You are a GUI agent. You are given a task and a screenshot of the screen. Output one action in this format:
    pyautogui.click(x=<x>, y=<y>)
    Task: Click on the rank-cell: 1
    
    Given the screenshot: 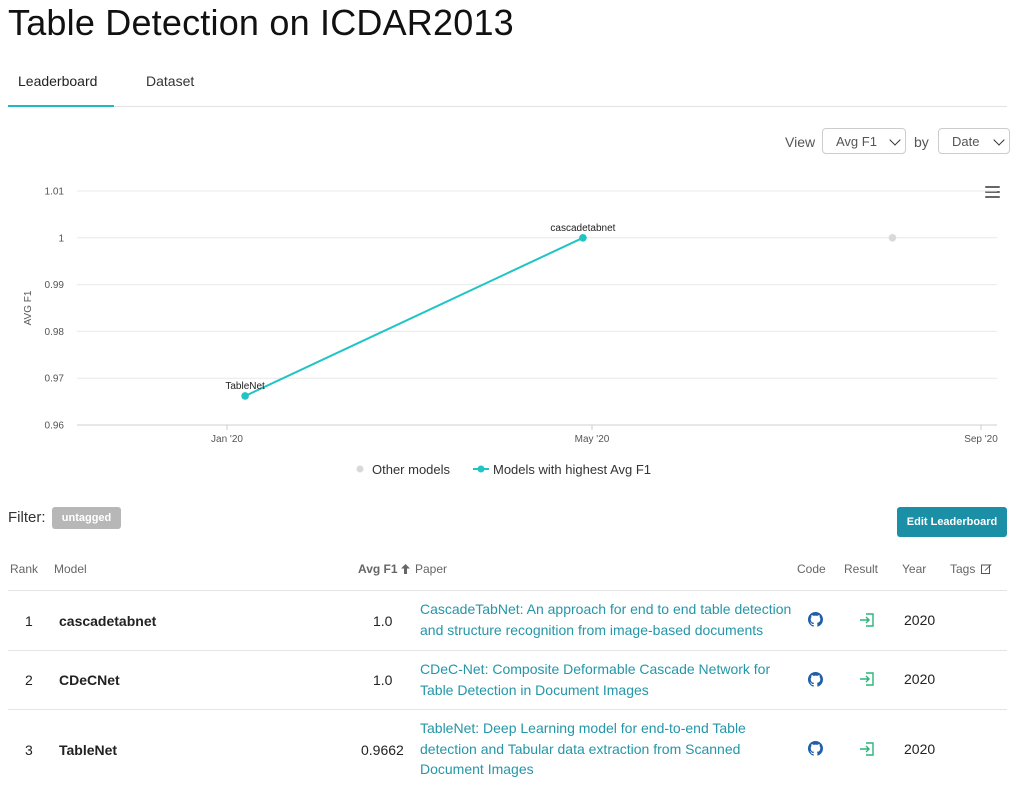 What is the action you would take?
    pyautogui.click(x=29, y=621)
    